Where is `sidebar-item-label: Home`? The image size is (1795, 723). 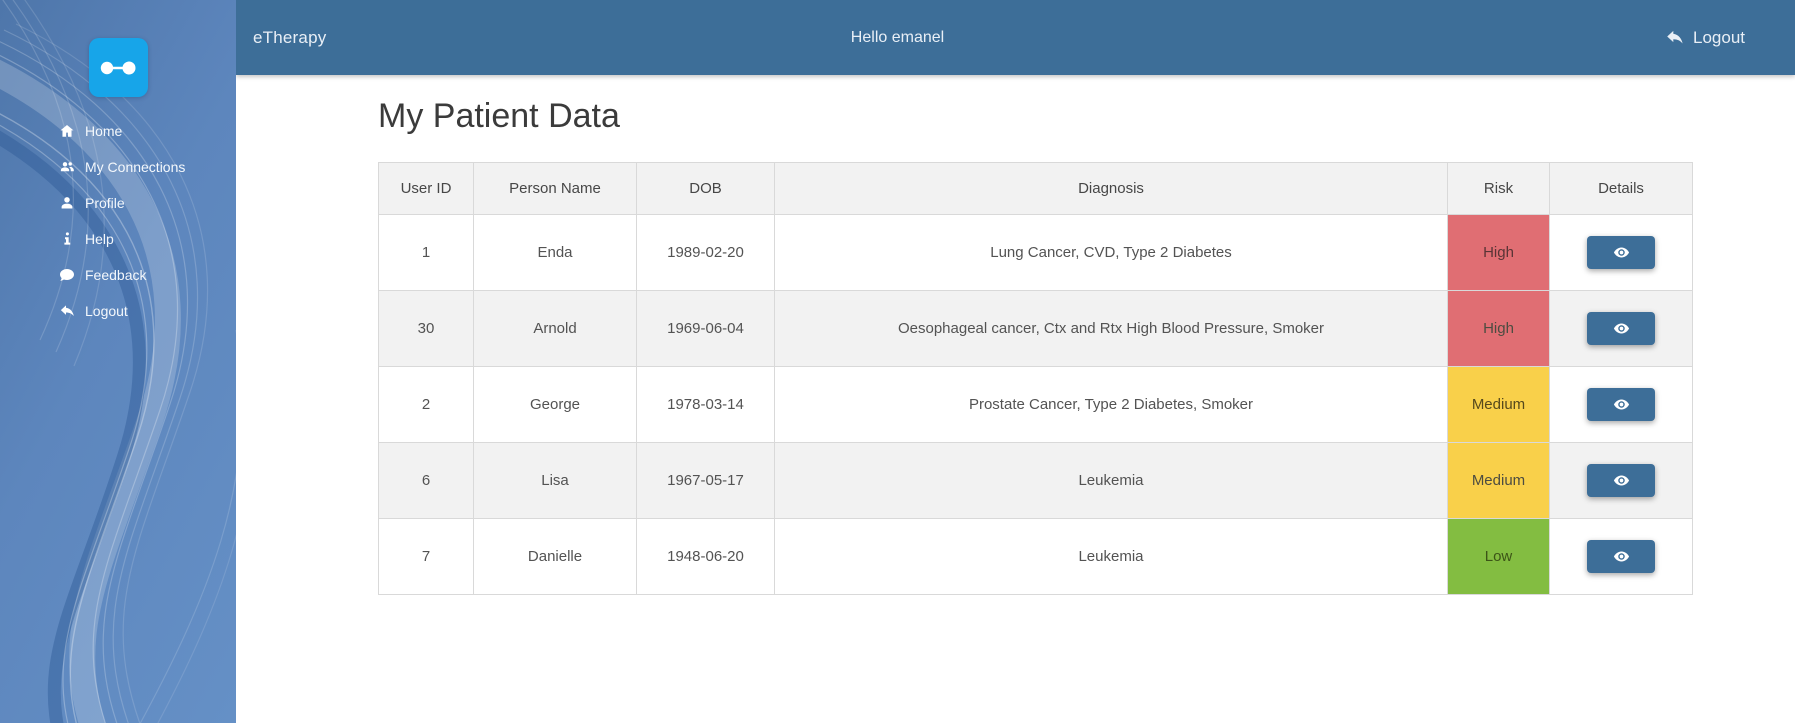
sidebar-item-label: Home is located at coordinates (104, 131).